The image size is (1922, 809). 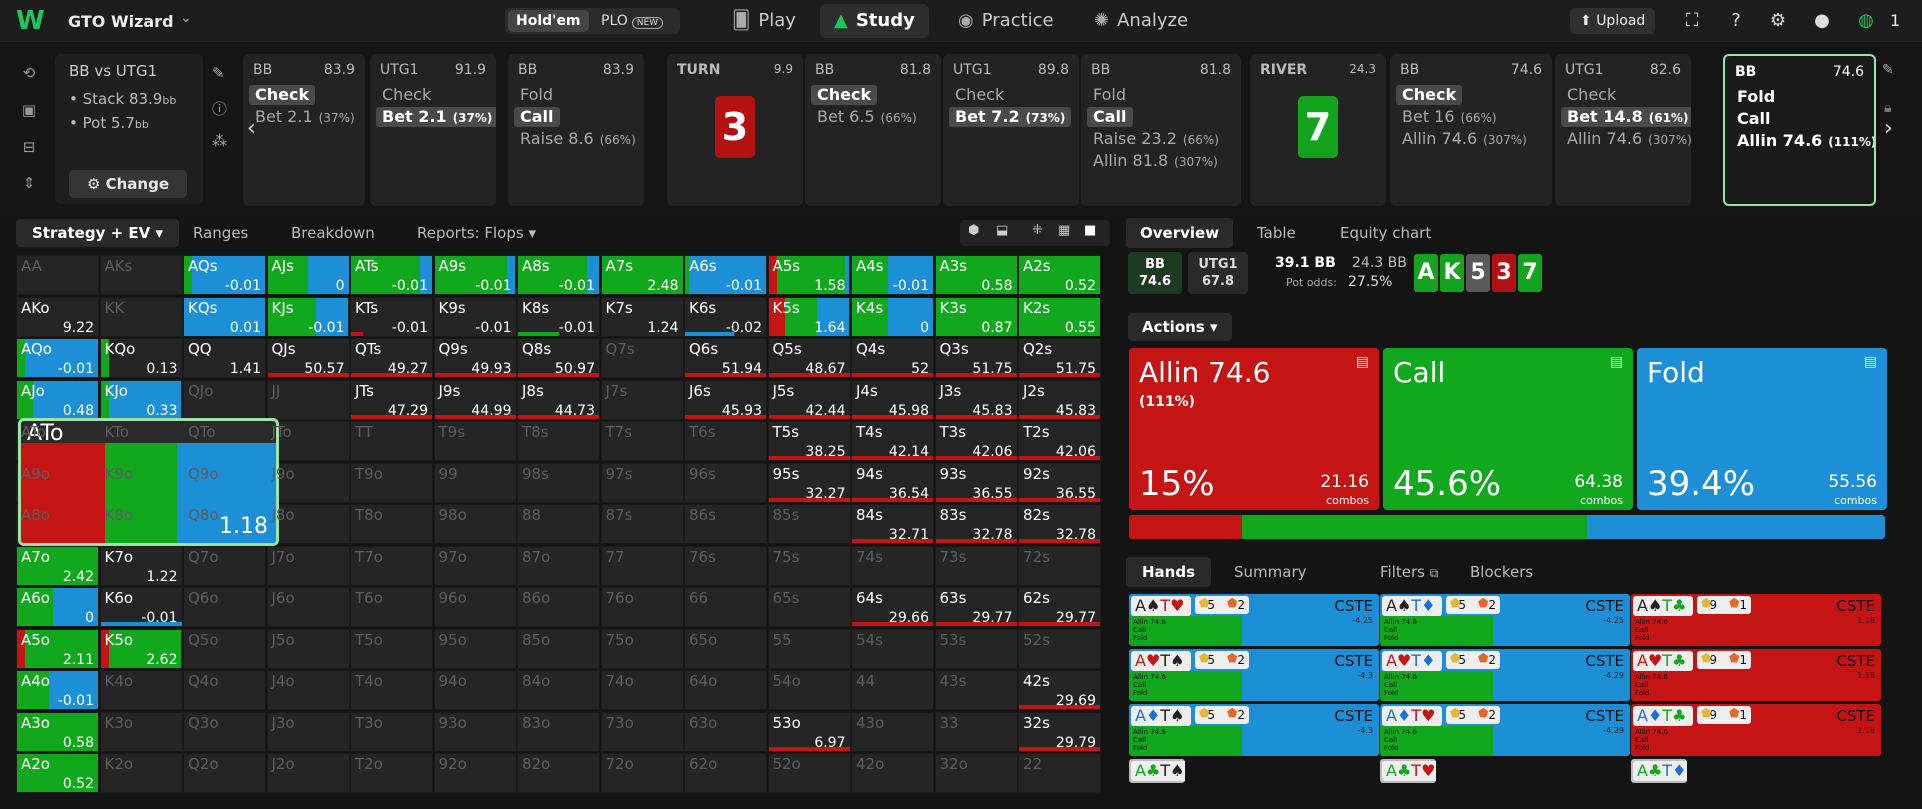 What do you see at coordinates (308, 399) in the screenshot?
I see `range-cell: JJ` at bounding box center [308, 399].